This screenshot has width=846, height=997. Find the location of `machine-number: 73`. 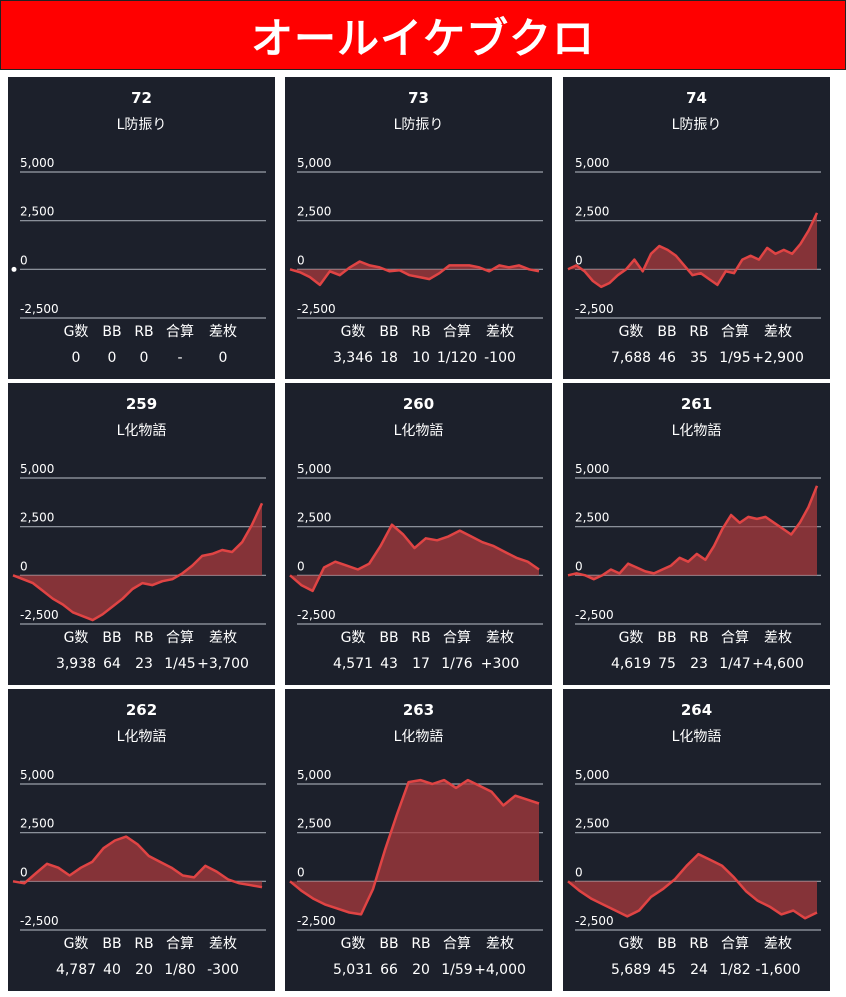

machine-number: 73 is located at coordinates (418, 98).